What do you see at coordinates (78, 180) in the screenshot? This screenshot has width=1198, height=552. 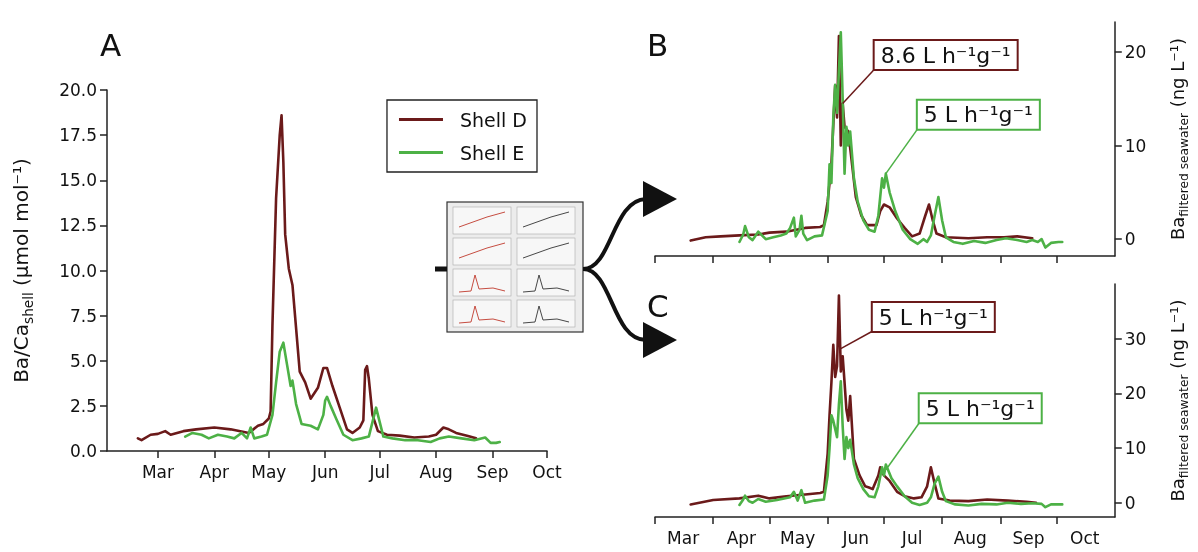 I see `y-tick-label: 15.0` at bounding box center [78, 180].